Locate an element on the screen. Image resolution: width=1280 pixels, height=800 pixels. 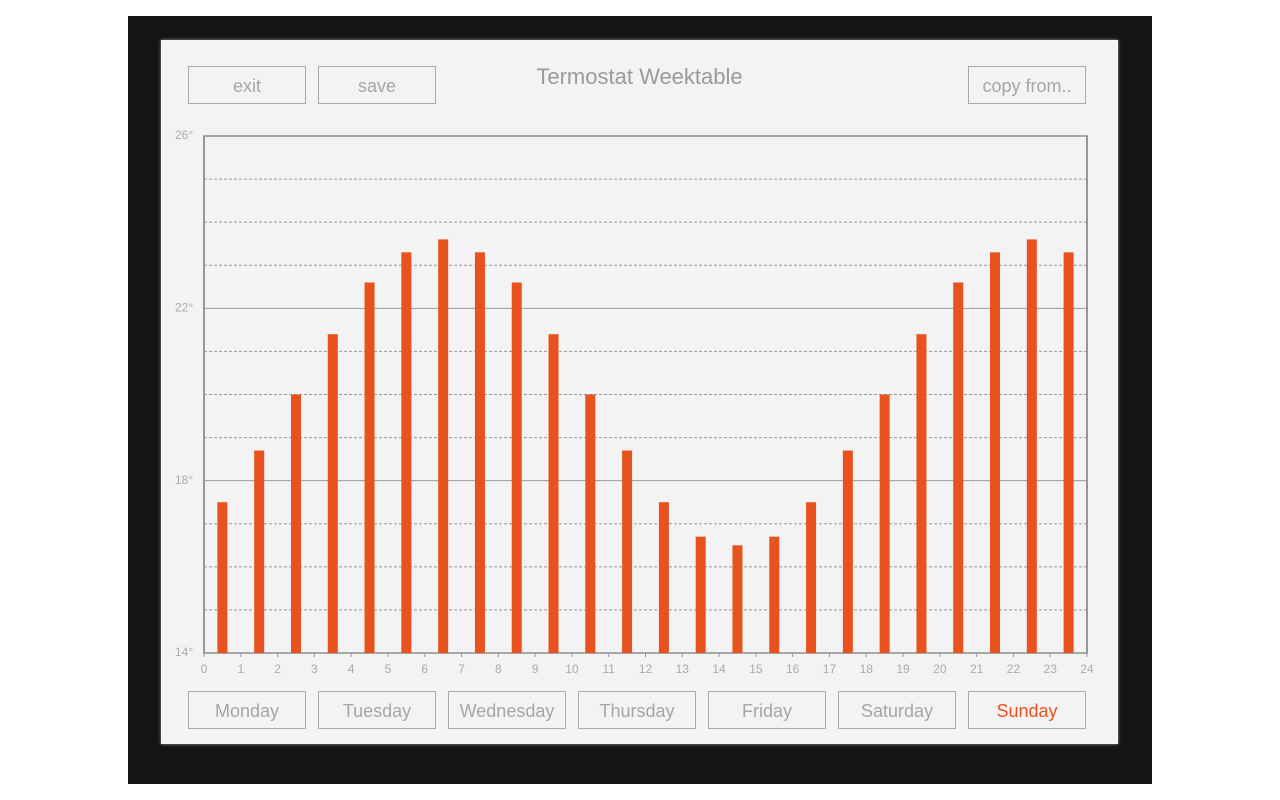
x-tick-label: 17 is located at coordinates (830, 669).